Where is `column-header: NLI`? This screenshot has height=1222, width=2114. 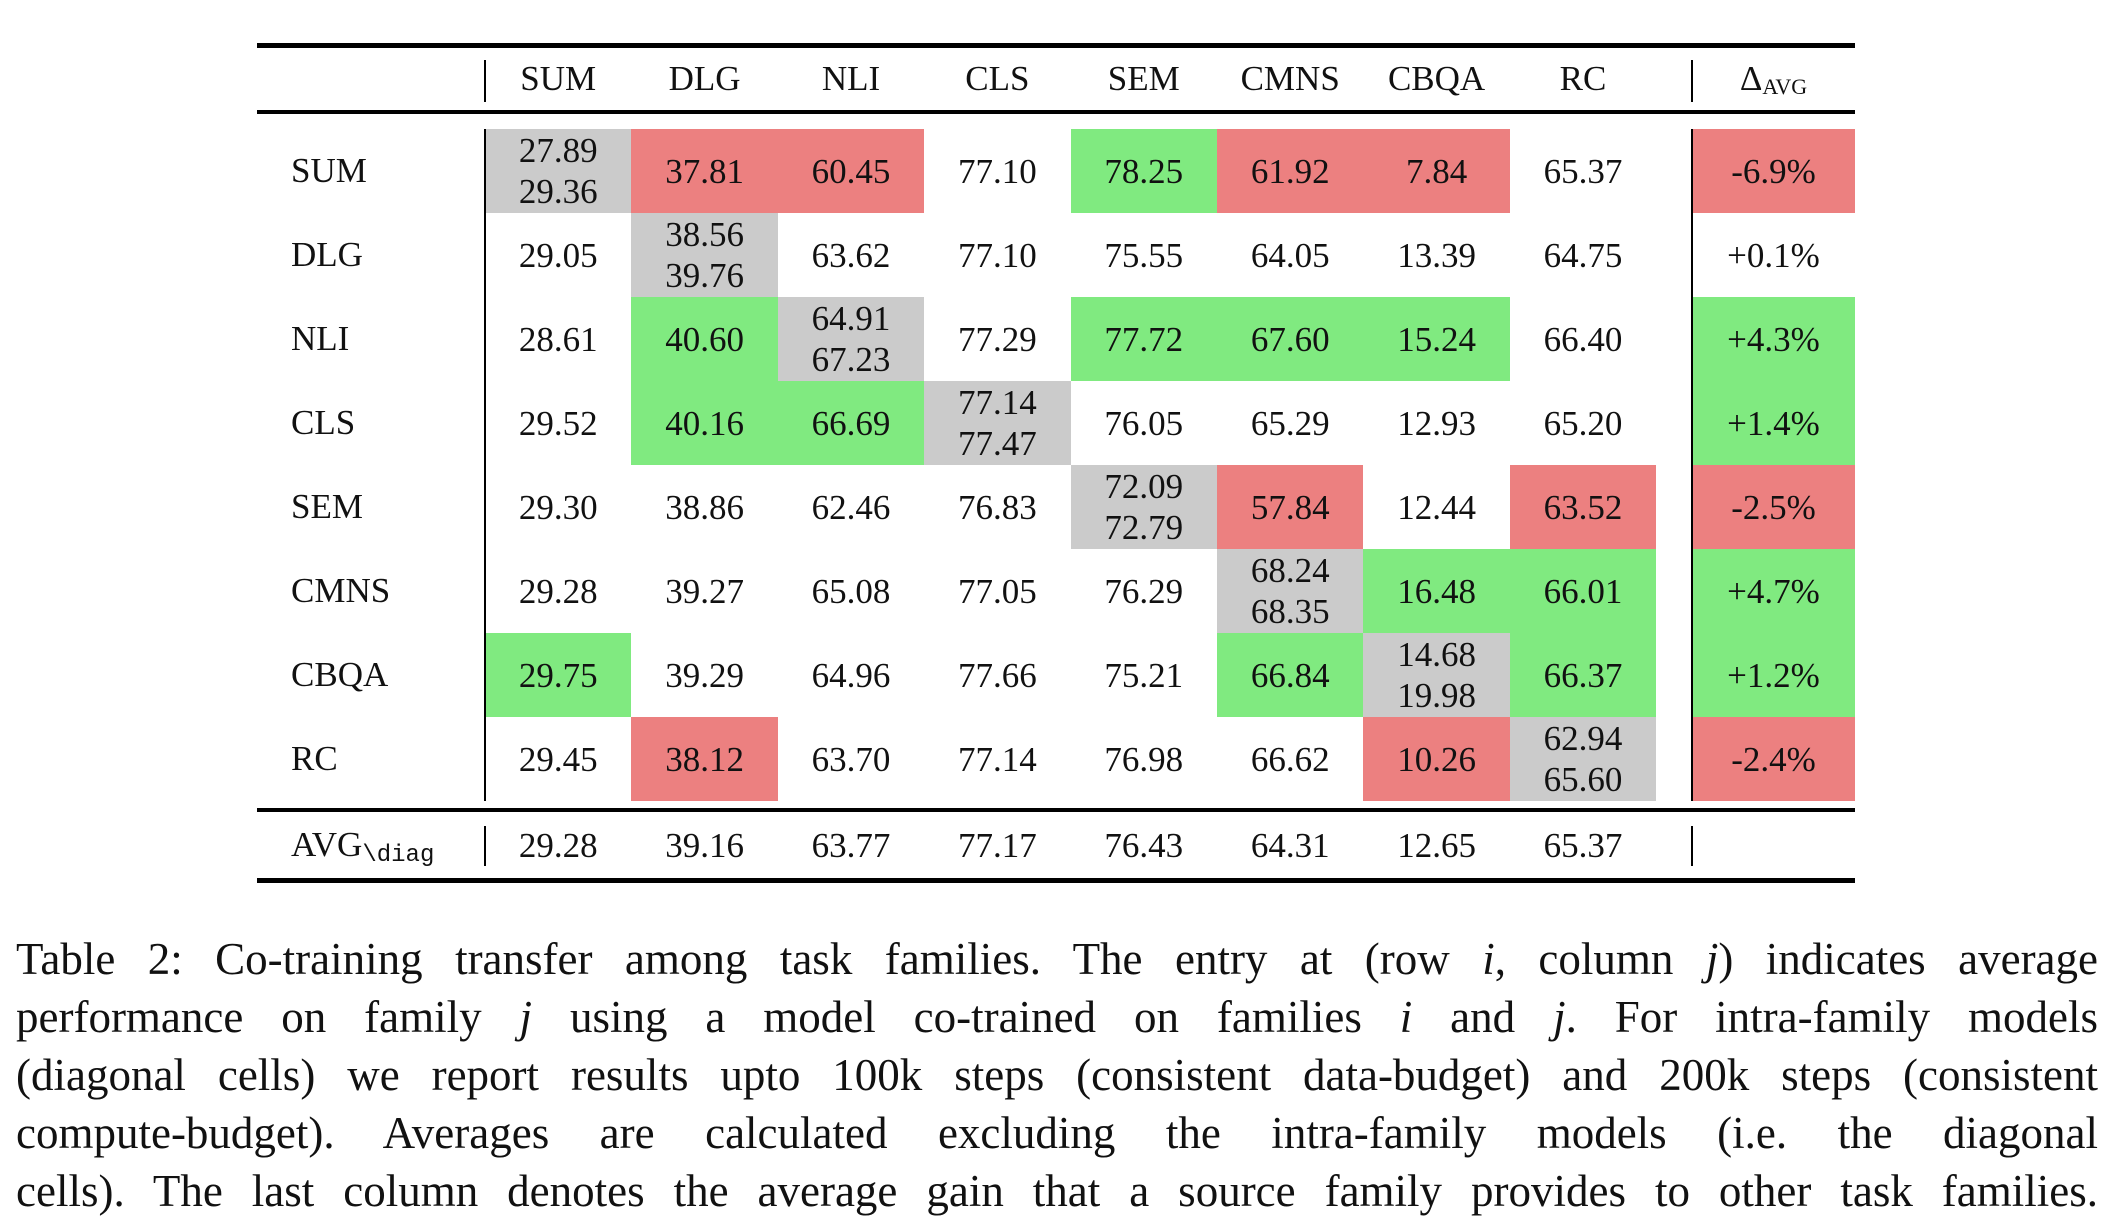
column-header: NLI is located at coordinates (851, 78).